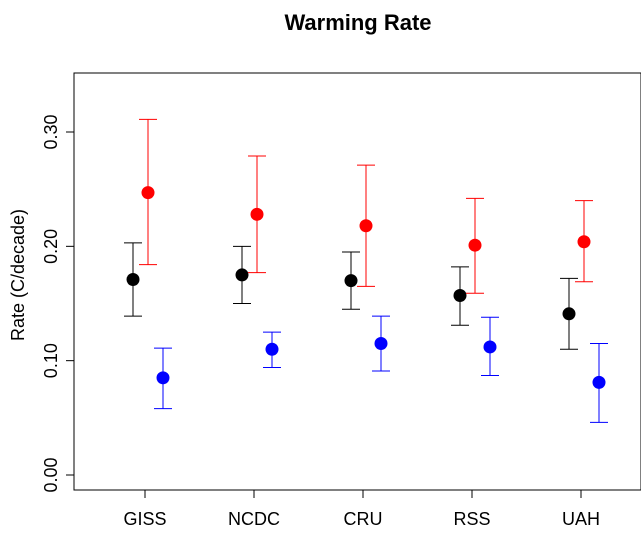 This screenshot has height=534, width=641. What do you see at coordinates (51, 360) in the screenshot?
I see `y-tick-label: 0.10` at bounding box center [51, 360].